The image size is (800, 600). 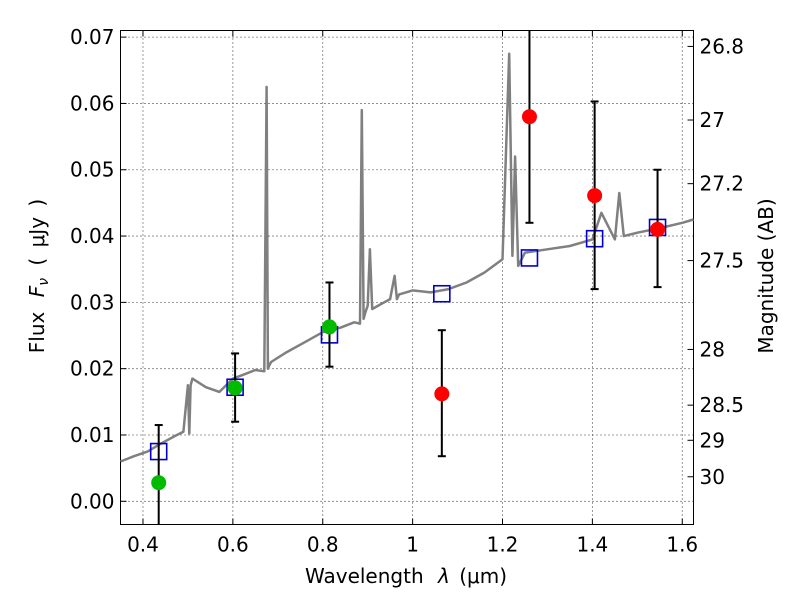 I want to click on mag-tick-label: 26.8, so click(x=722, y=46).